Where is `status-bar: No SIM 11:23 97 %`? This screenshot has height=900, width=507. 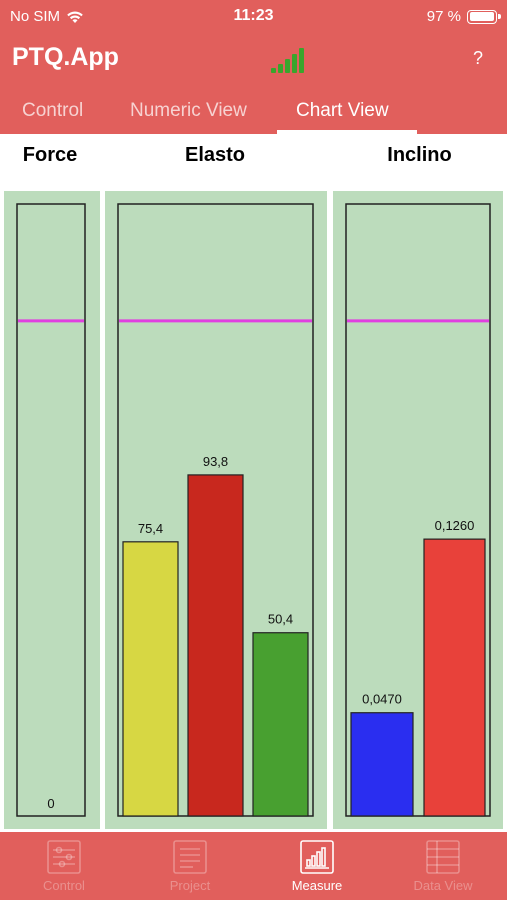
status-bar: No SIM 11:23 97 % is located at coordinates (253, 17).